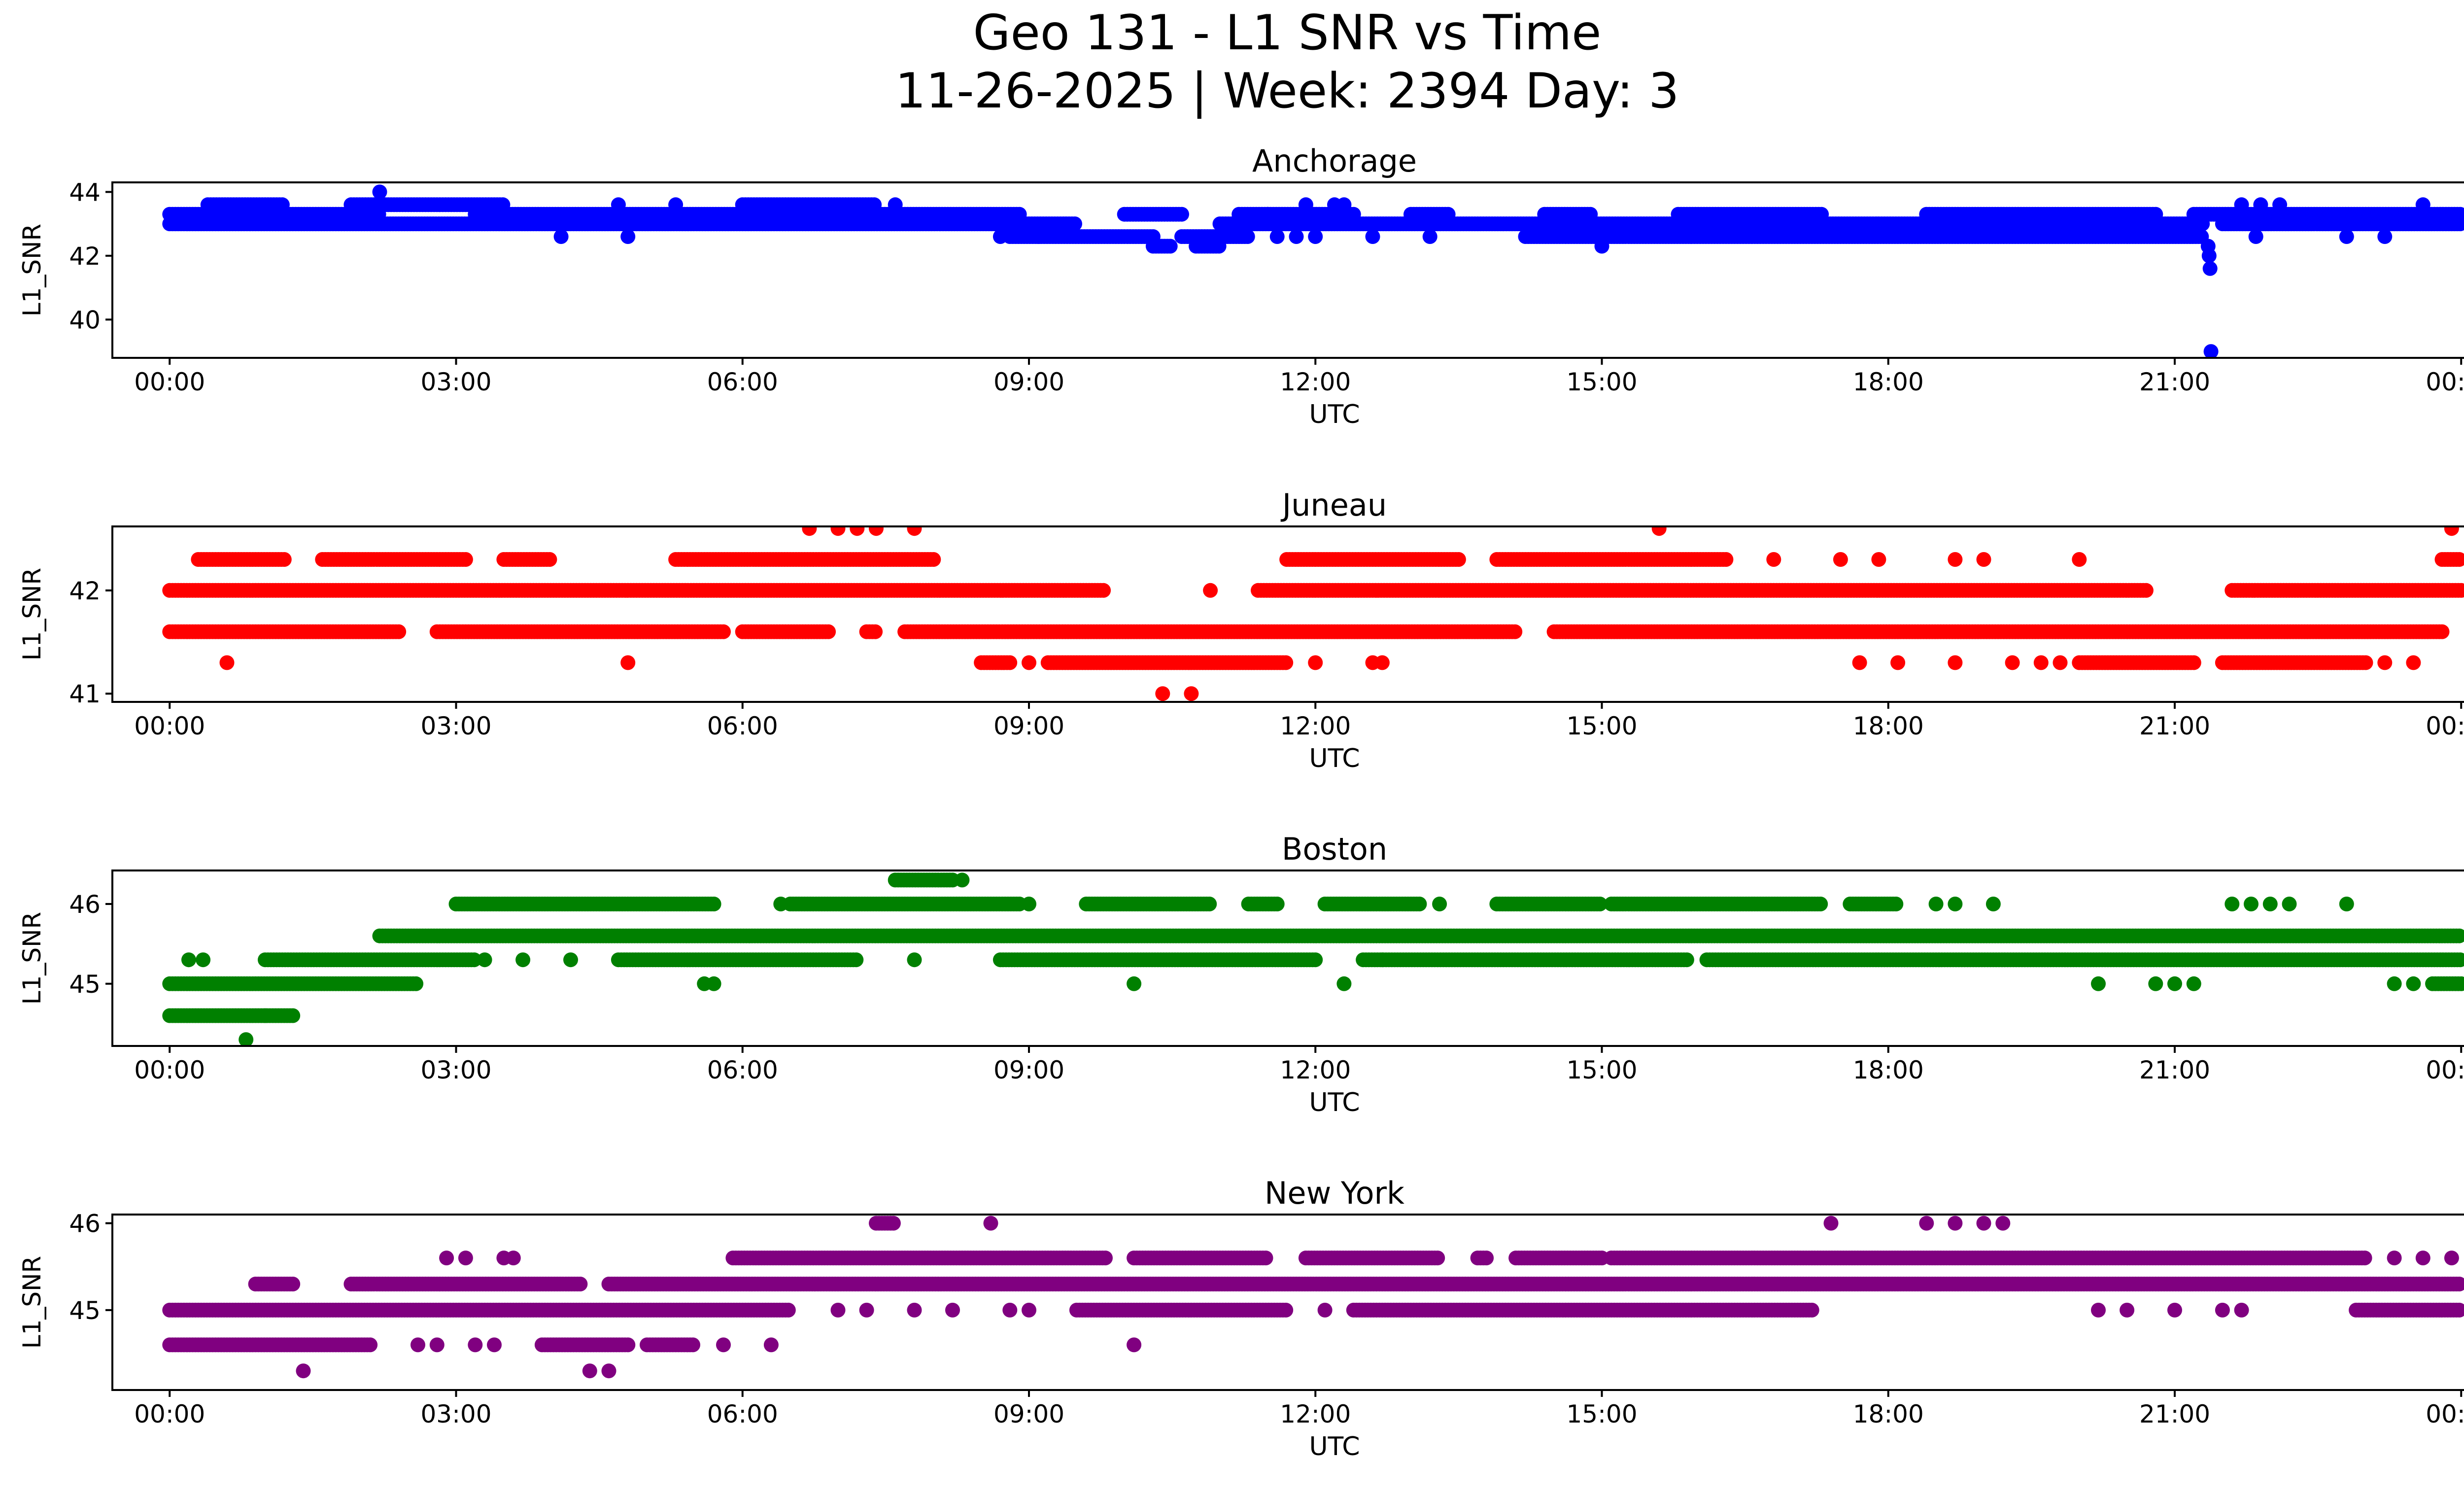 Image resolution: width=2464 pixels, height=1495 pixels. What do you see at coordinates (85, 192) in the screenshot?
I see `y-tick-label: 44` at bounding box center [85, 192].